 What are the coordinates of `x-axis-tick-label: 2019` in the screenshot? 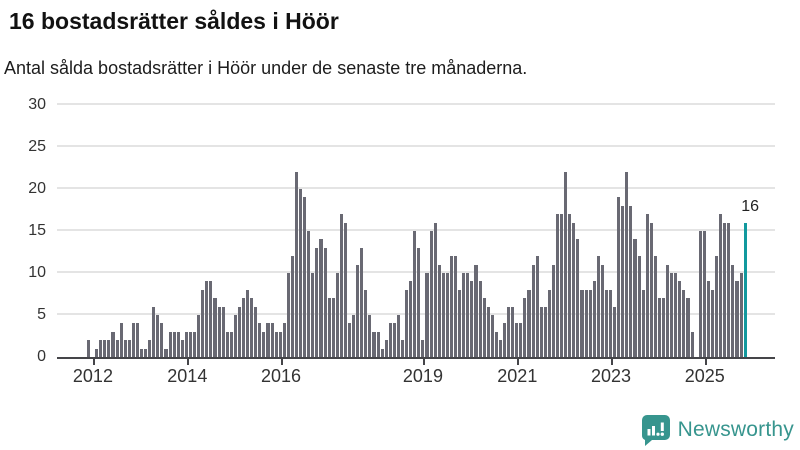 It's located at (422, 376).